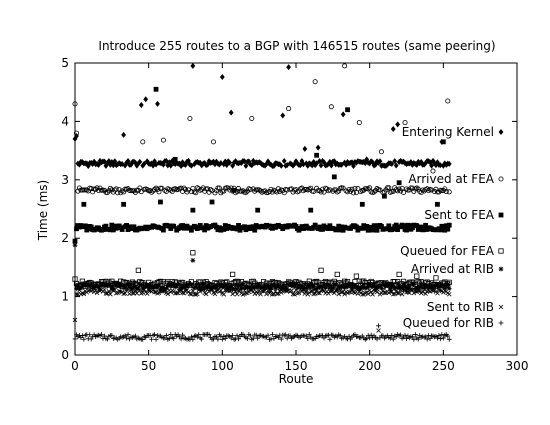 The height and width of the screenshot is (425, 550). Describe the element at coordinates (65, 63) in the screenshot. I see `y-tick-label: 5` at that location.